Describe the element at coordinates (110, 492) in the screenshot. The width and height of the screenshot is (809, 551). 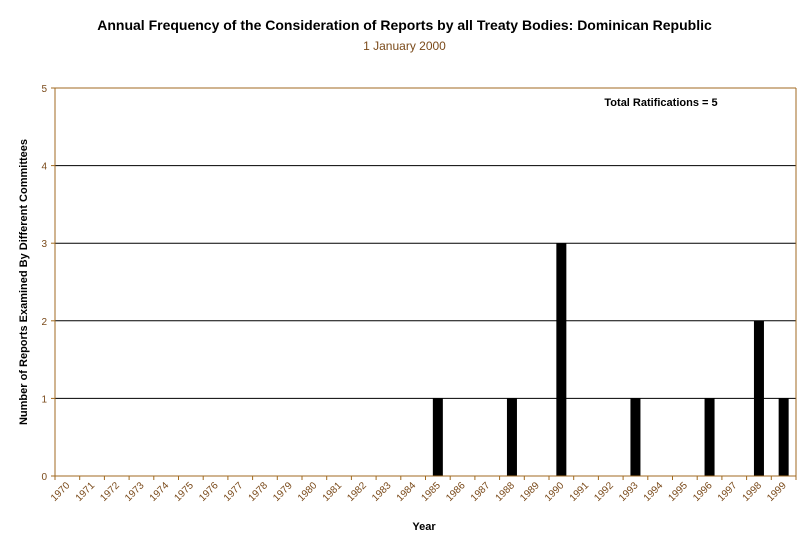
I see `x-tick-label-1972: 1972` at that location.